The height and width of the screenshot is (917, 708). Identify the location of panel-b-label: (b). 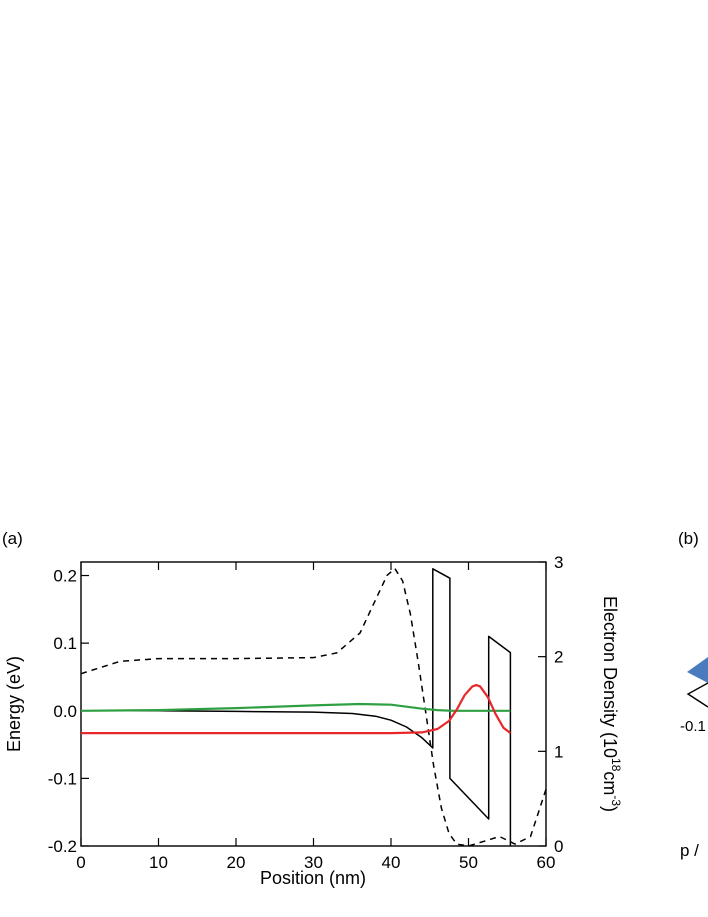
(688, 538).